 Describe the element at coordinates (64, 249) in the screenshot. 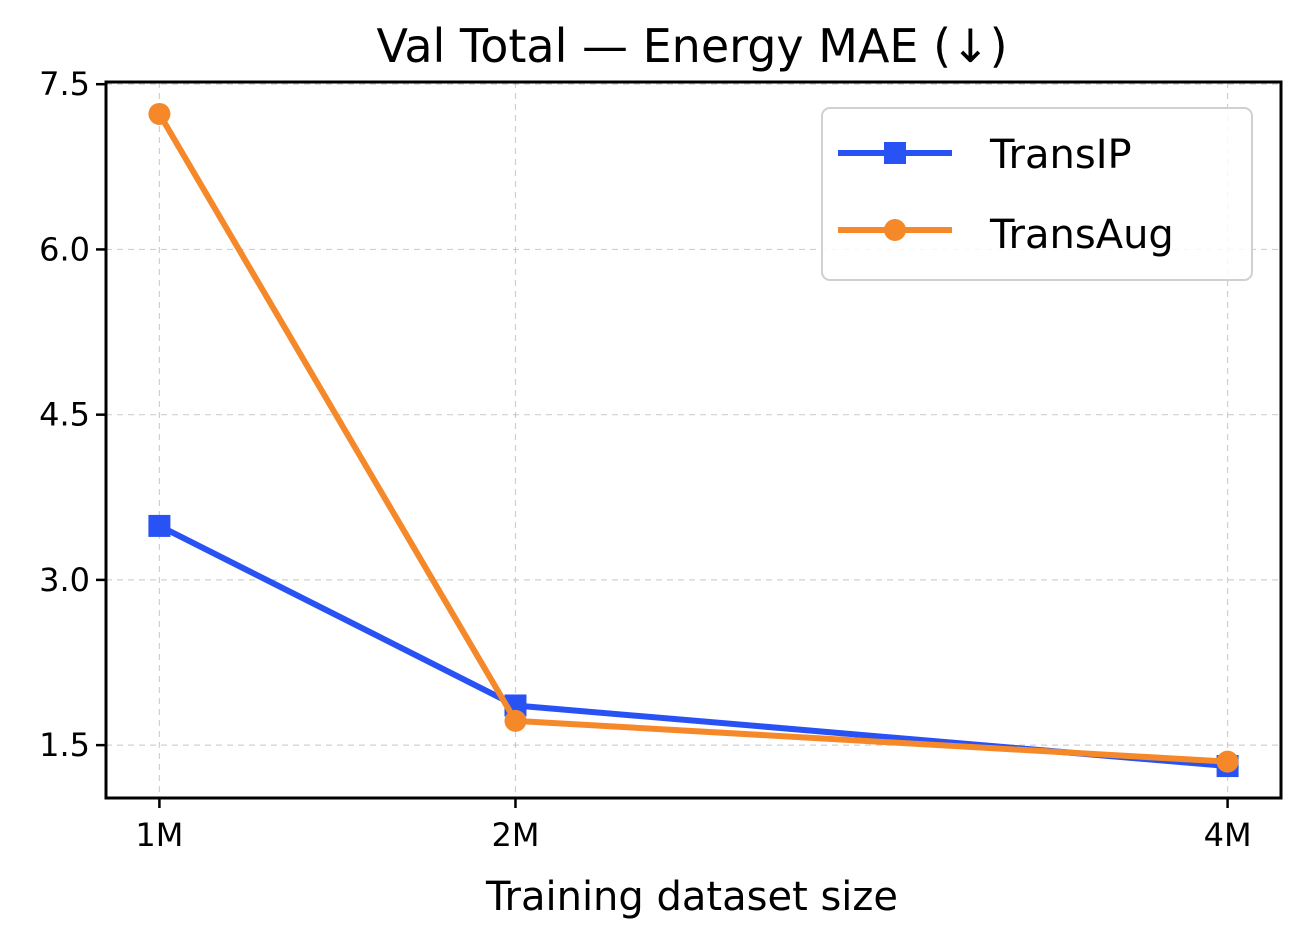

I see `y-tick-label-6.0: 6.0` at that location.